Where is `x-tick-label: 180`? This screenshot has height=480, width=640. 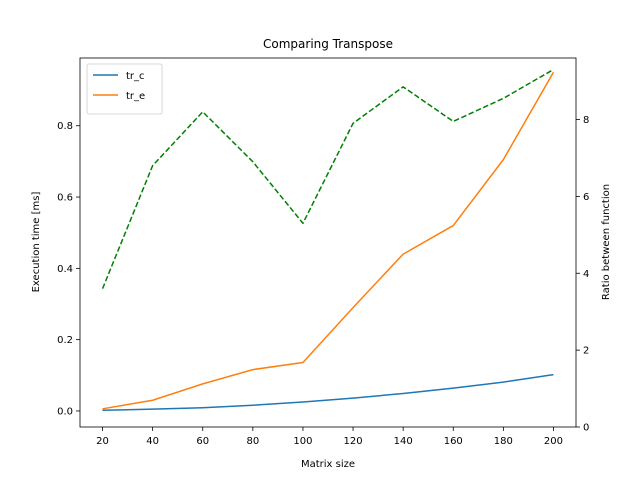
x-tick-label: 180 is located at coordinates (503, 441).